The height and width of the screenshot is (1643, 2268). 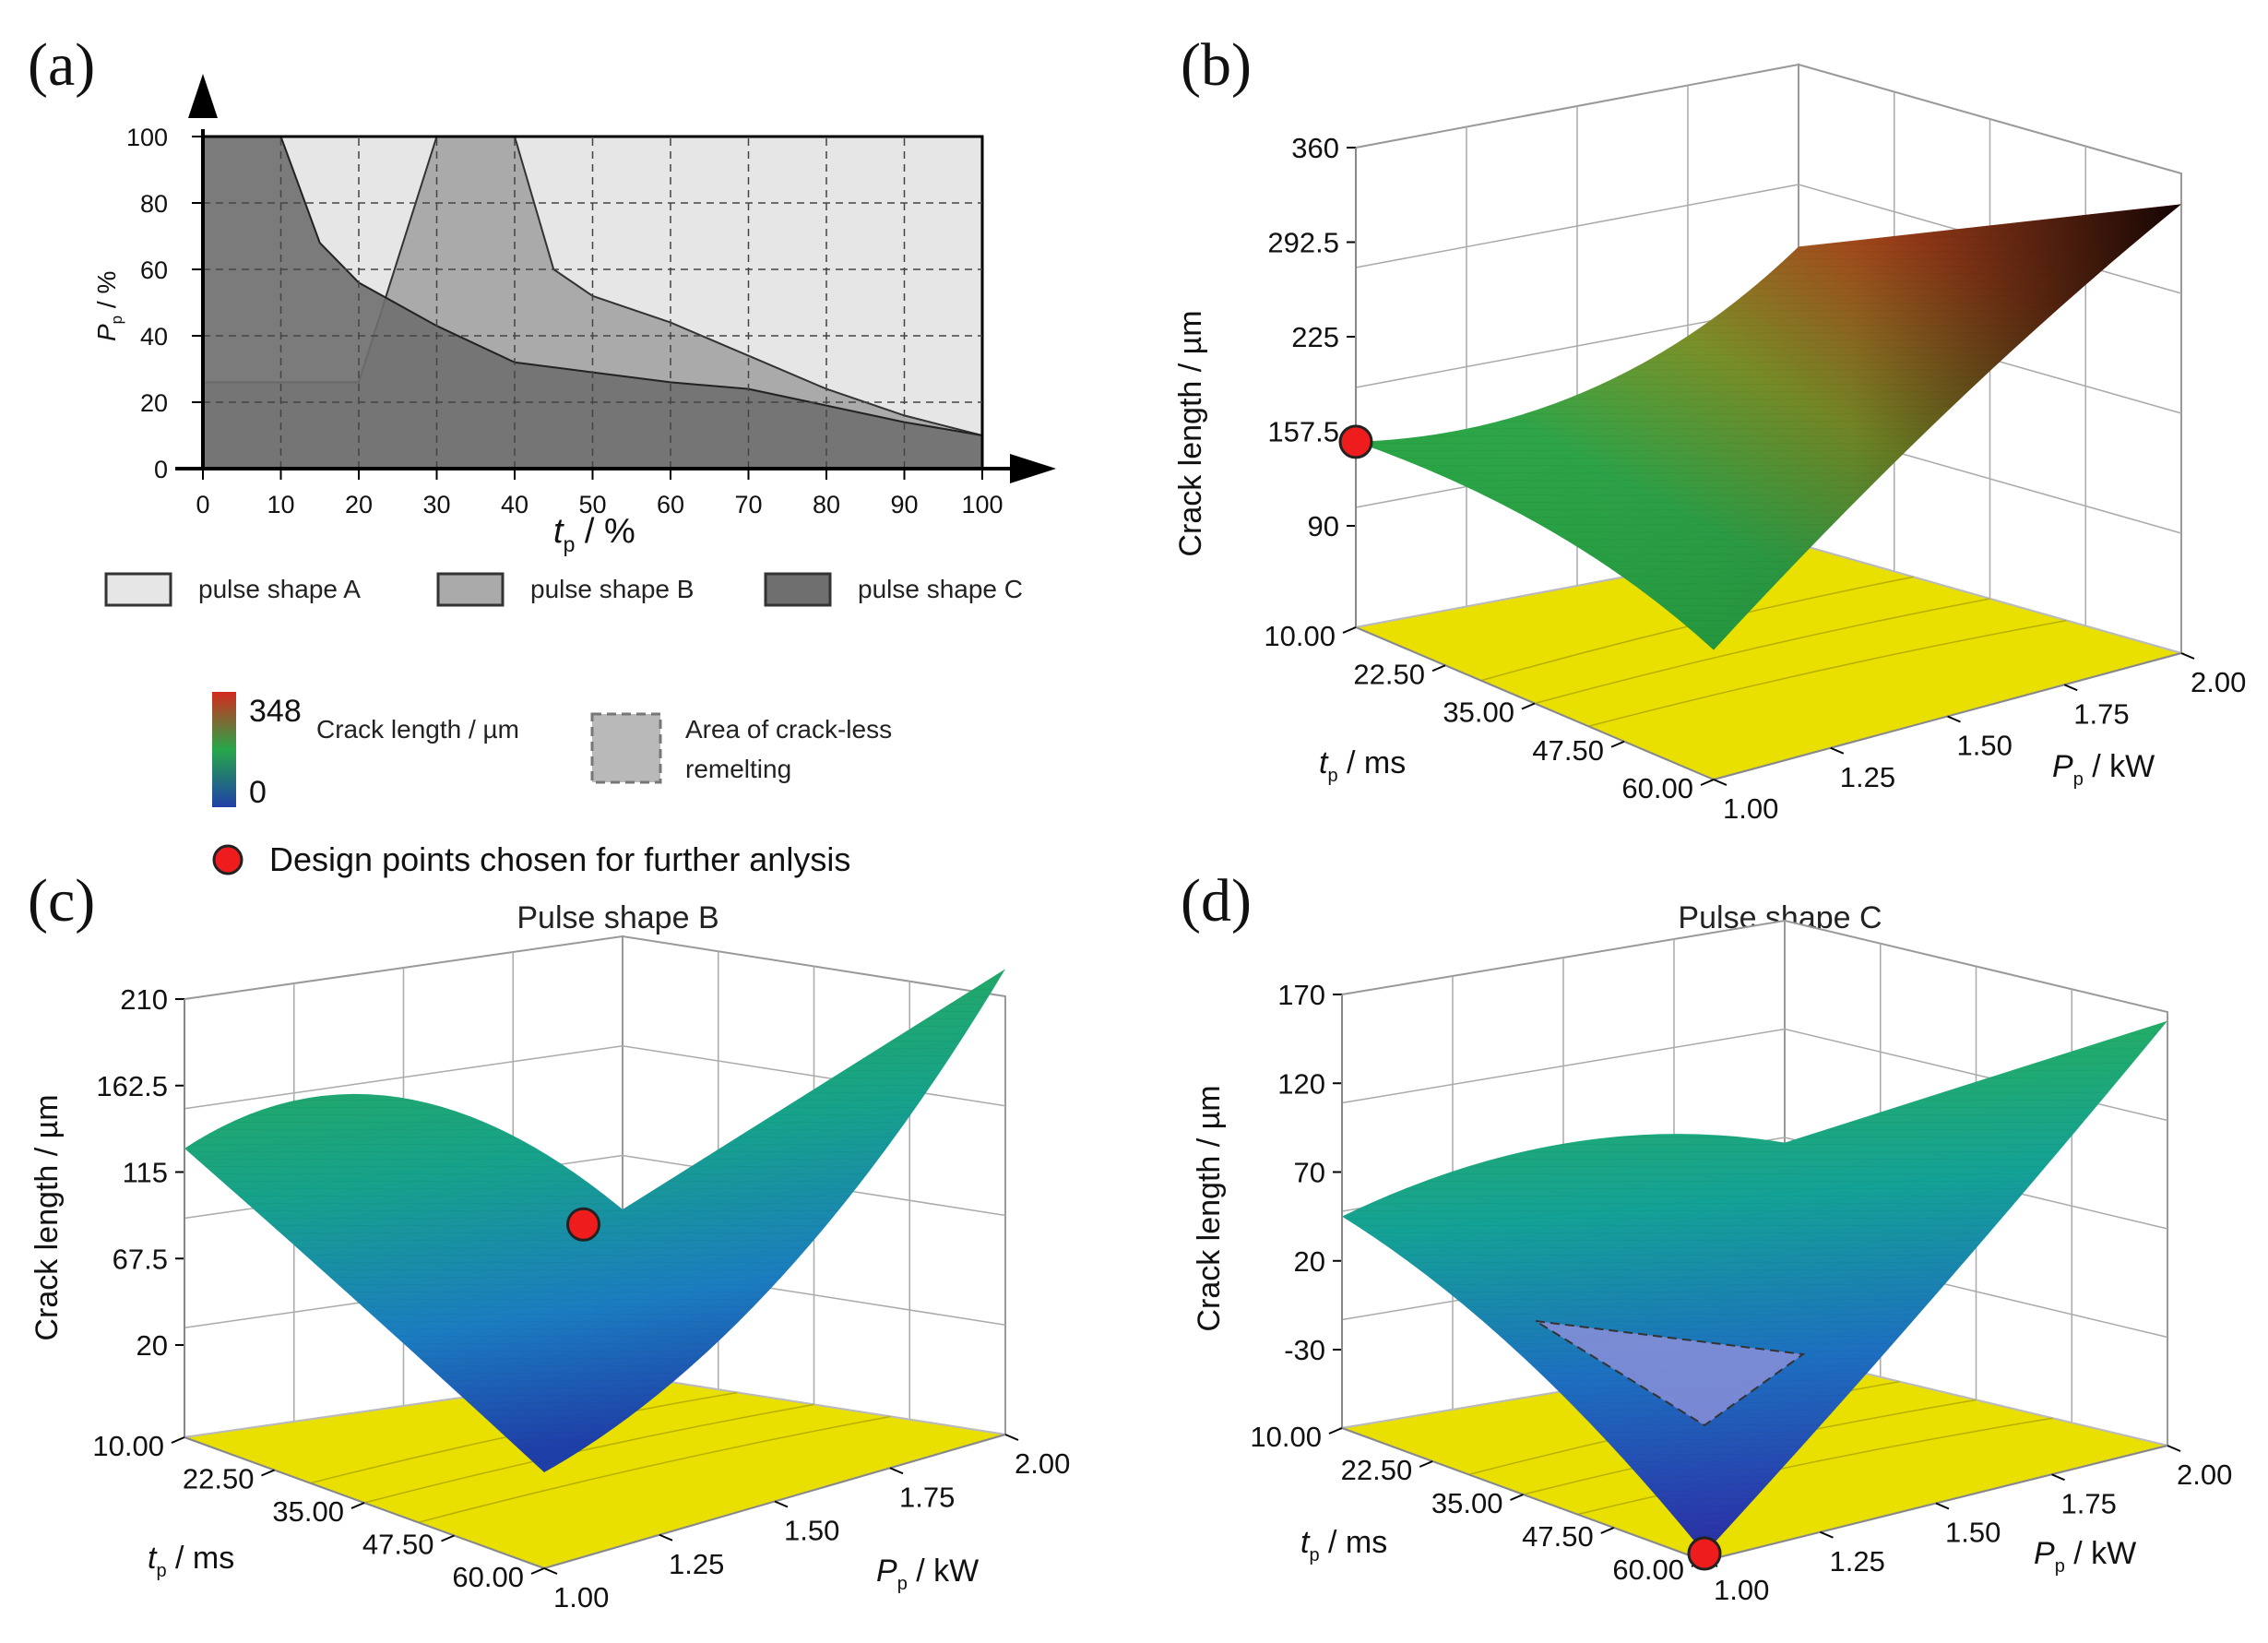 What do you see at coordinates (227, 860) in the screenshot?
I see `design-point-legend-icon` at bounding box center [227, 860].